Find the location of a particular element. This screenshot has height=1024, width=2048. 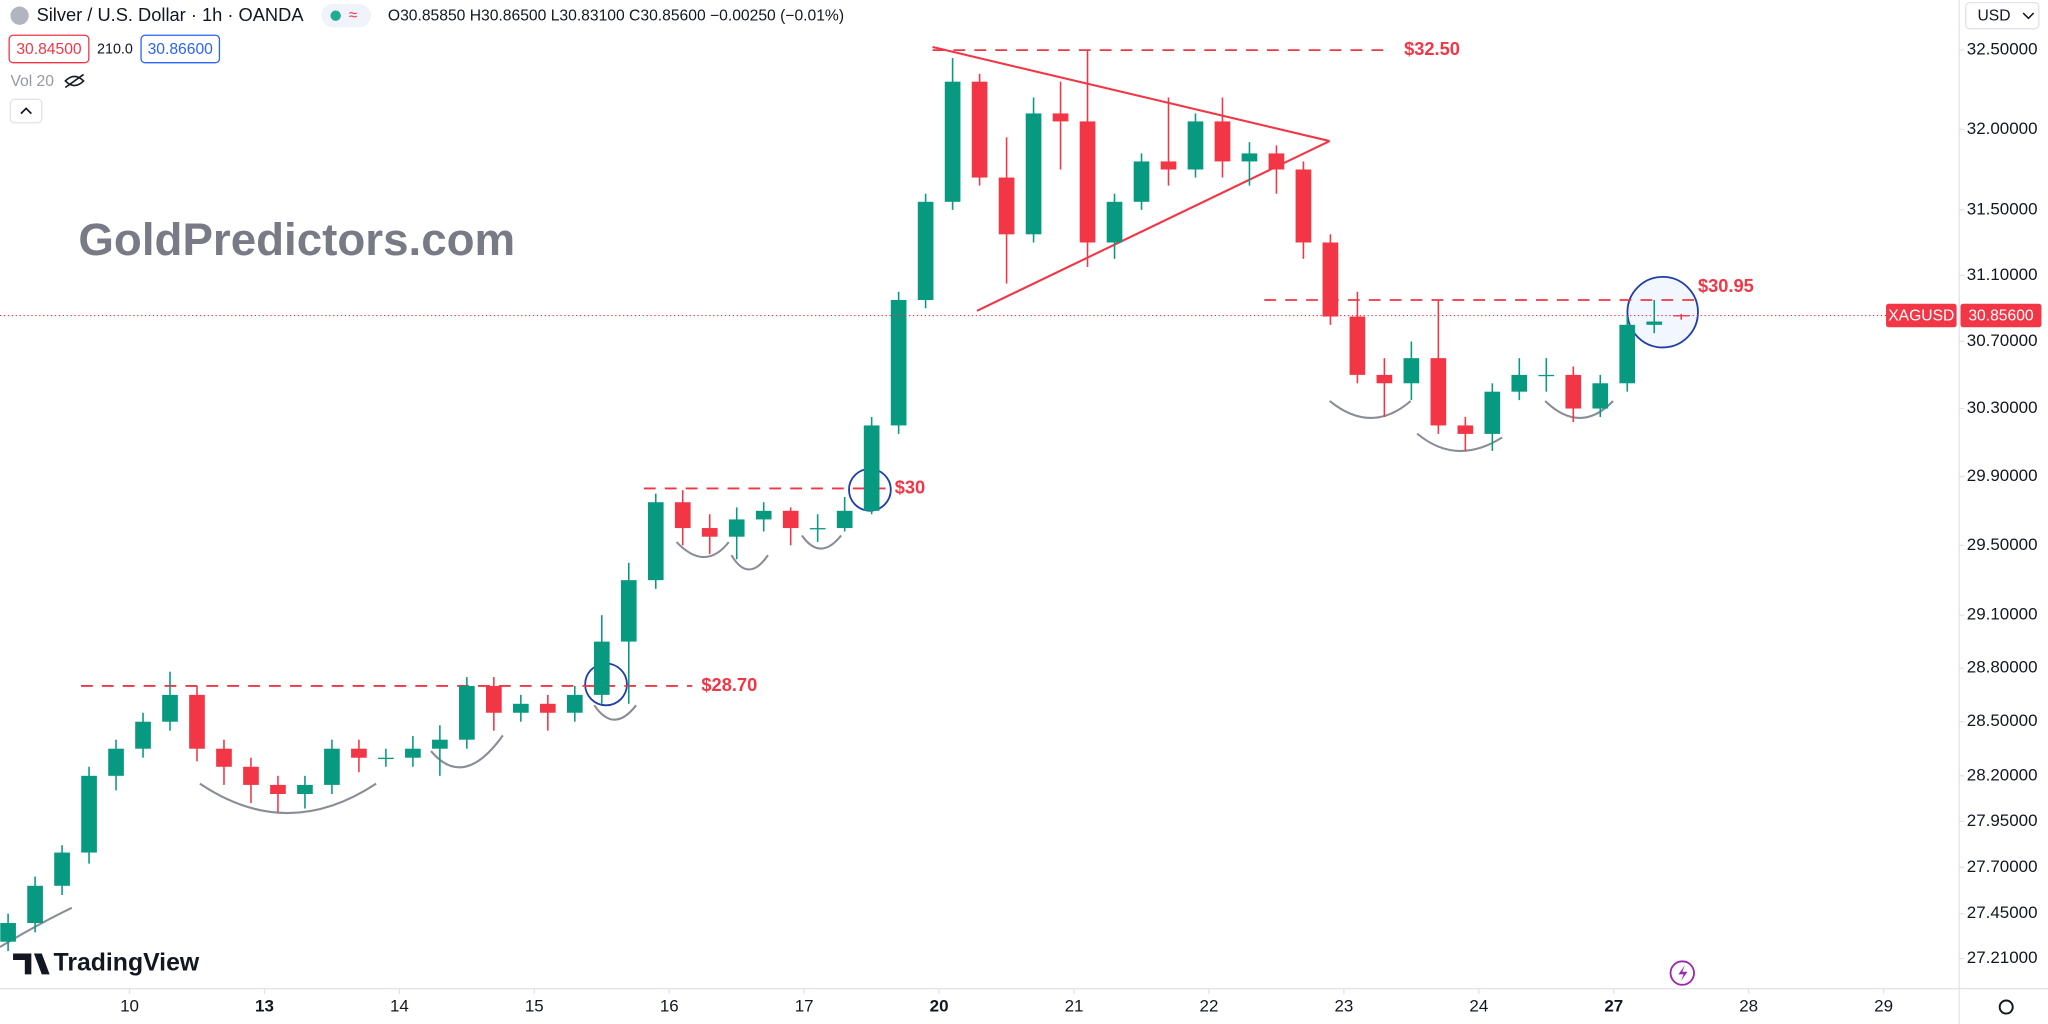

currency-caret is located at coordinates (2028, 16).